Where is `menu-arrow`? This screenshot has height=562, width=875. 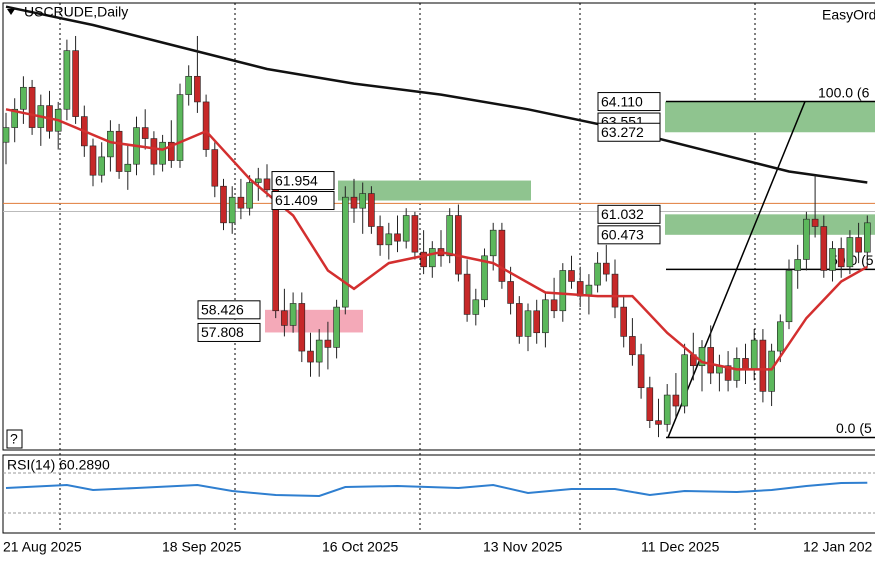 menu-arrow is located at coordinates (11, 12).